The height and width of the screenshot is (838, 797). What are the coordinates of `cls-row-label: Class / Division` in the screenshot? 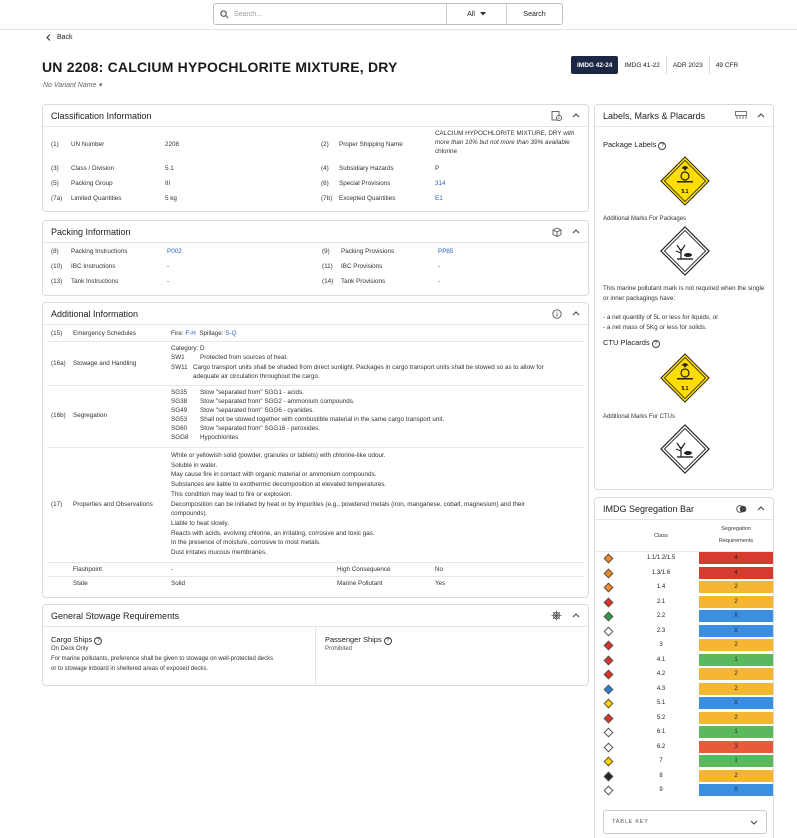 It's located at (93, 168).